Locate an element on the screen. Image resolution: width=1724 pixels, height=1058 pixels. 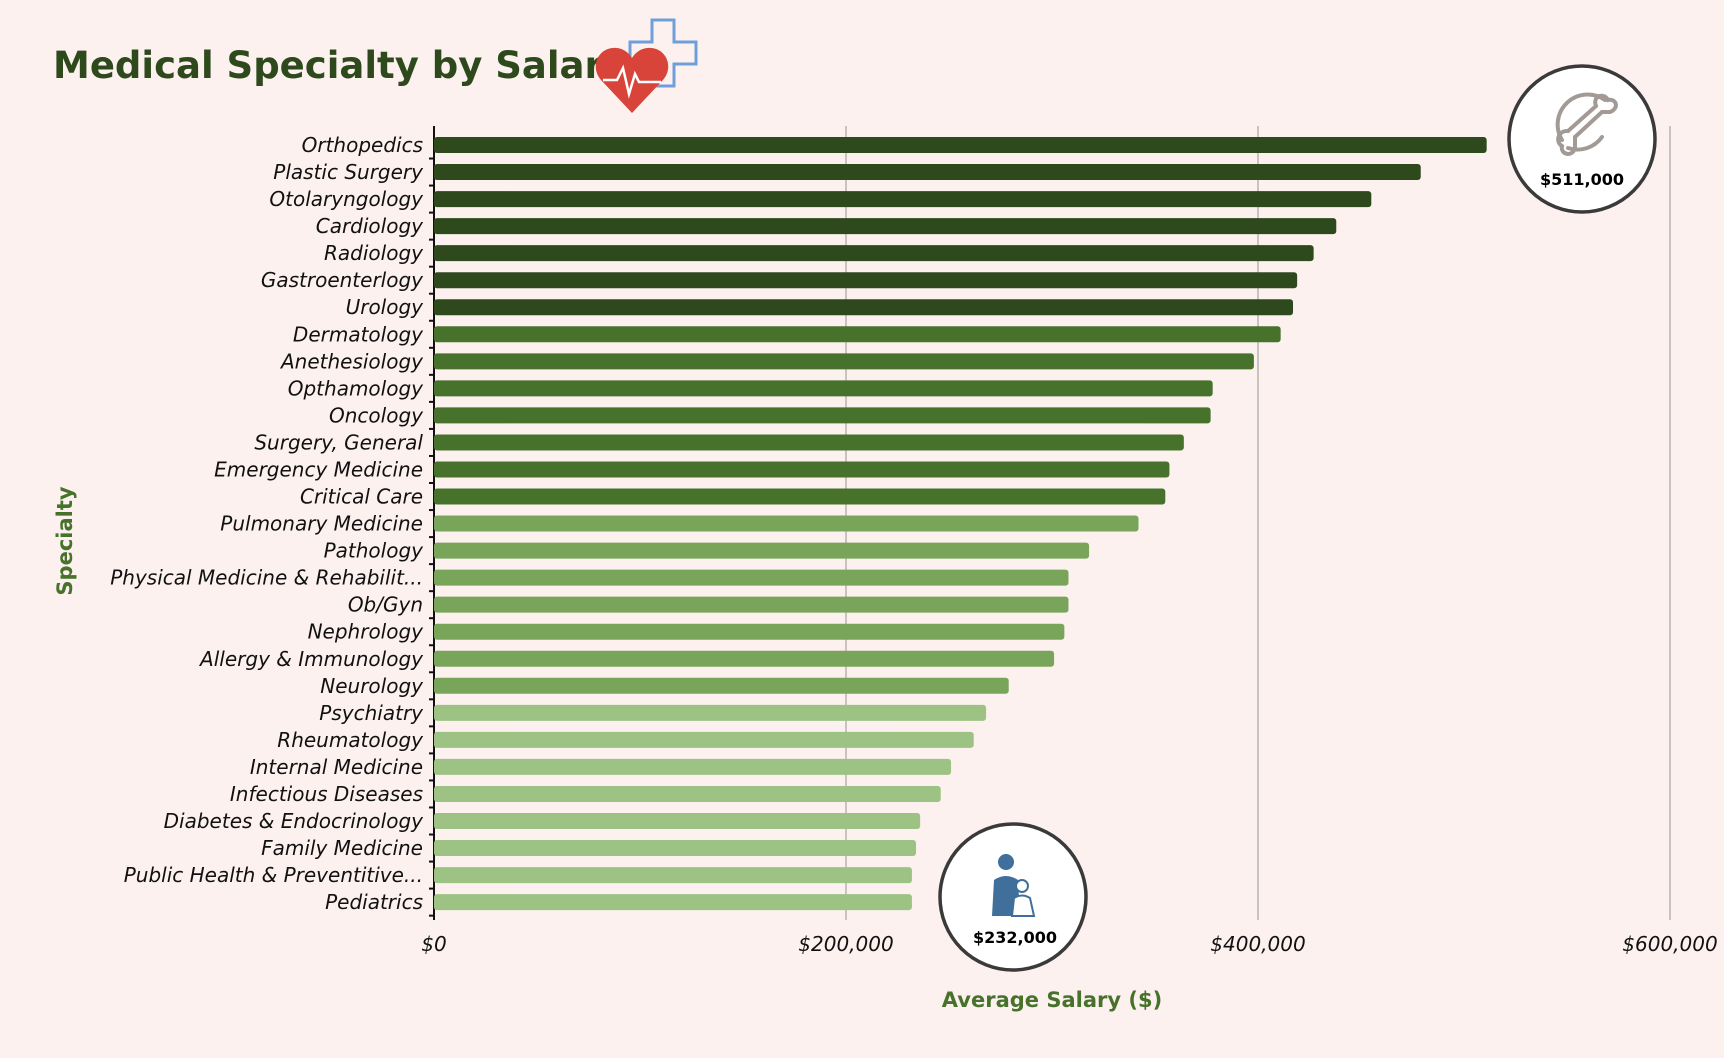
category-label: Opthamology is located at coordinates (356, 388).